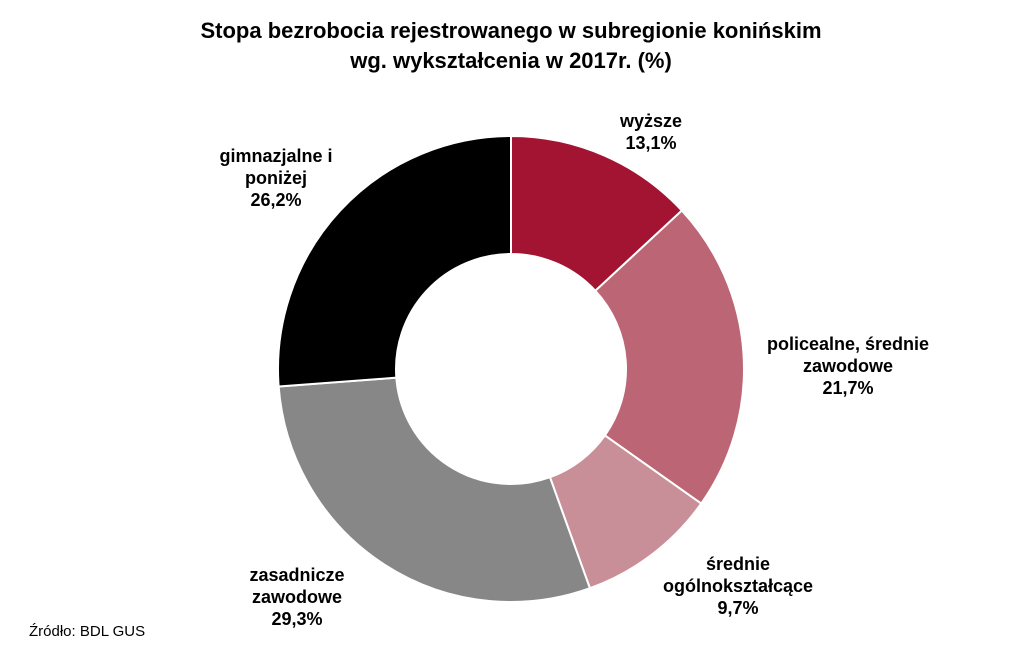  I want to click on slice-value-0: 13,1%, so click(651, 143).